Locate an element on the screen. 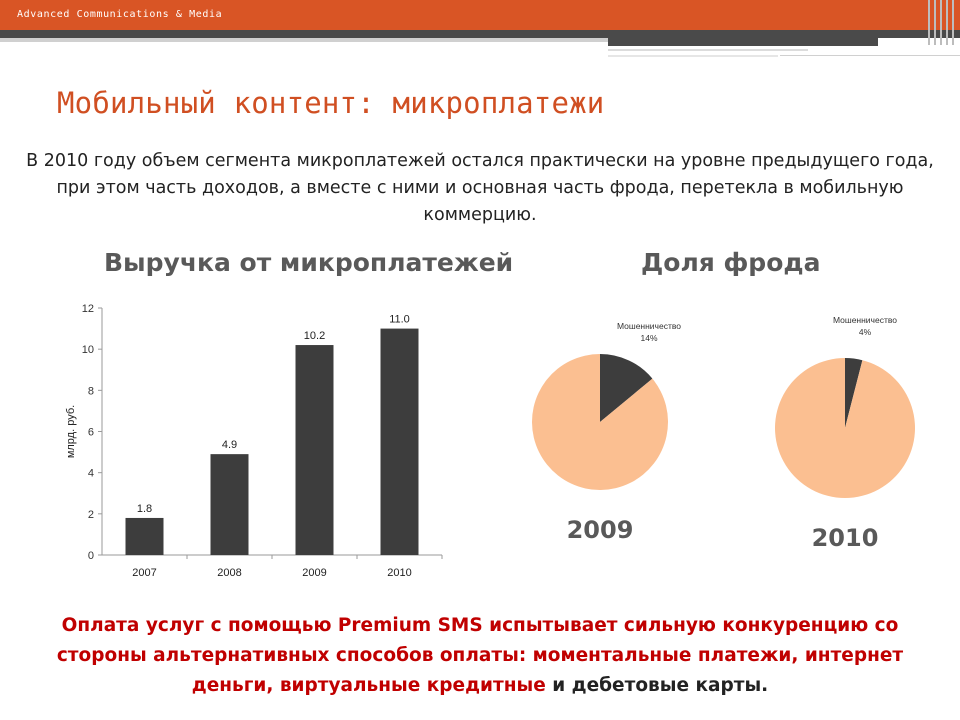 The height and width of the screenshot is (720, 960). x-tick-label-2007: 2007 is located at coordinates (144, 573).